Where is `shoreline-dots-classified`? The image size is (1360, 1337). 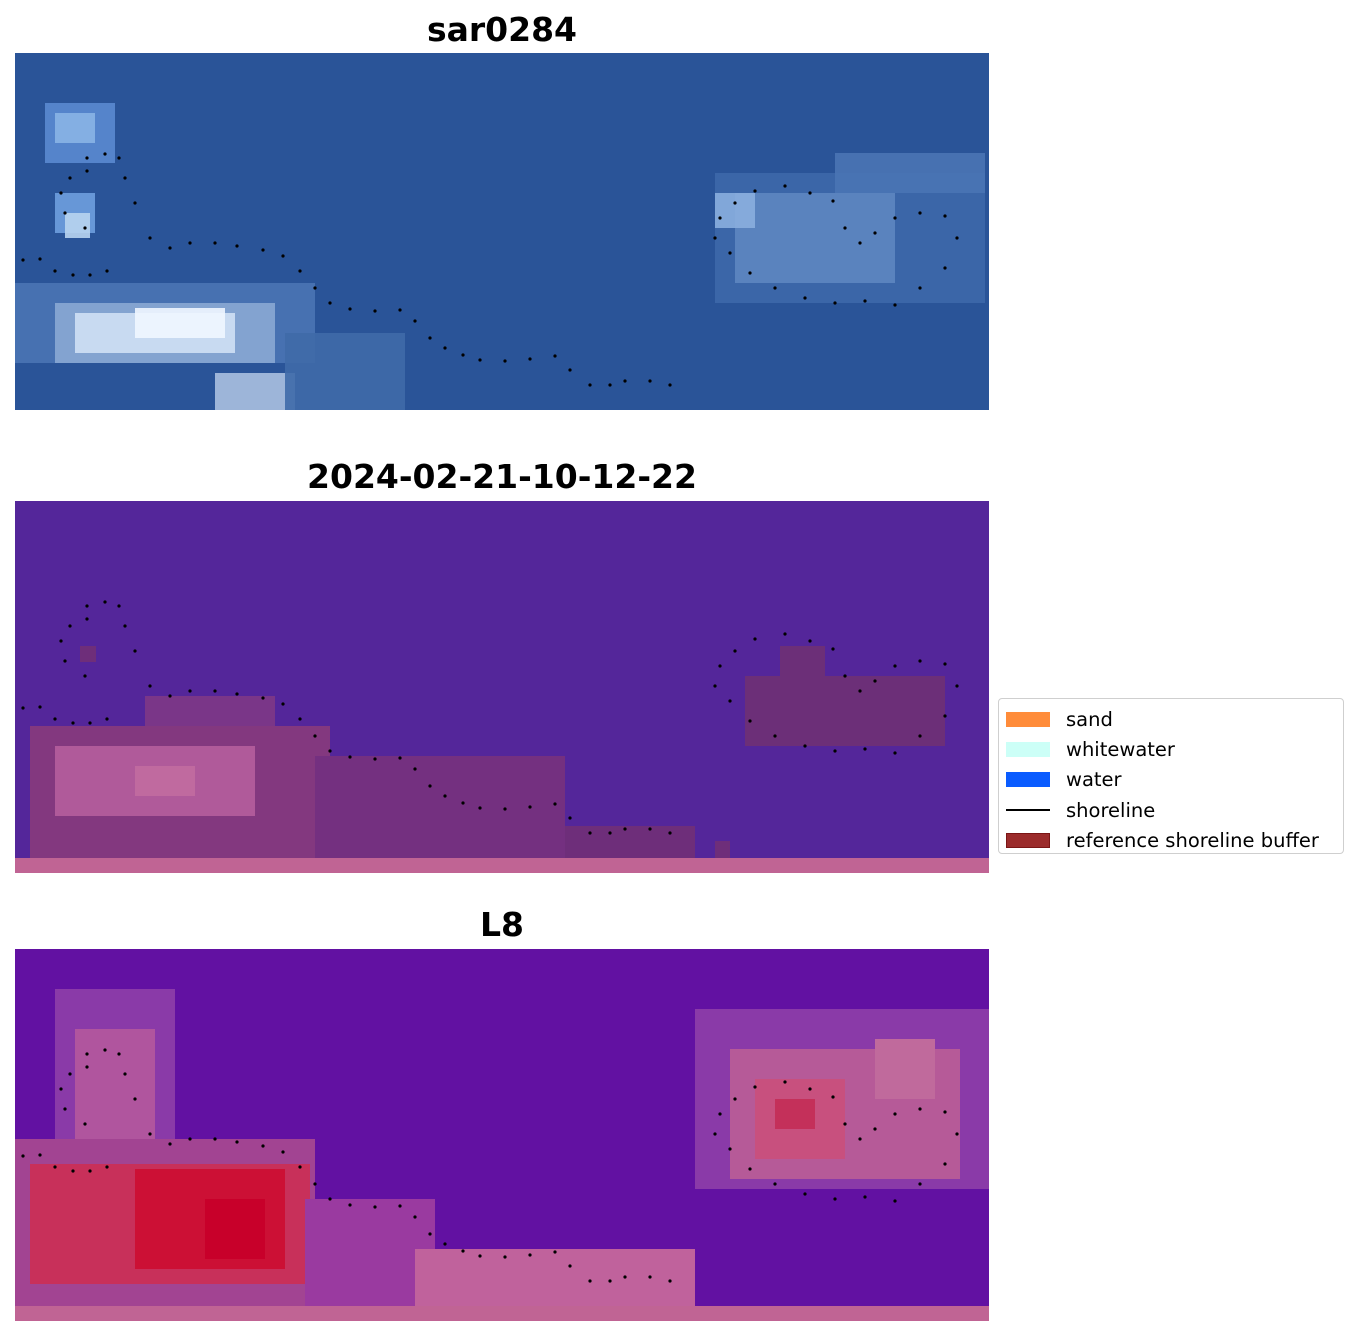 shoreline-dots-classified is located at coordinates (490, 717).